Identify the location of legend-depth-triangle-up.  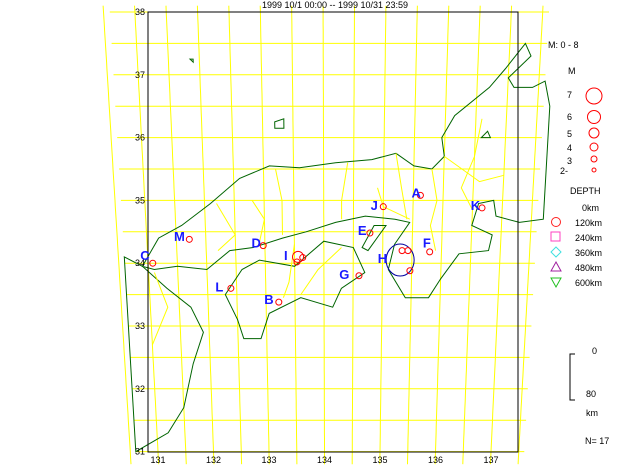
(556, 266).